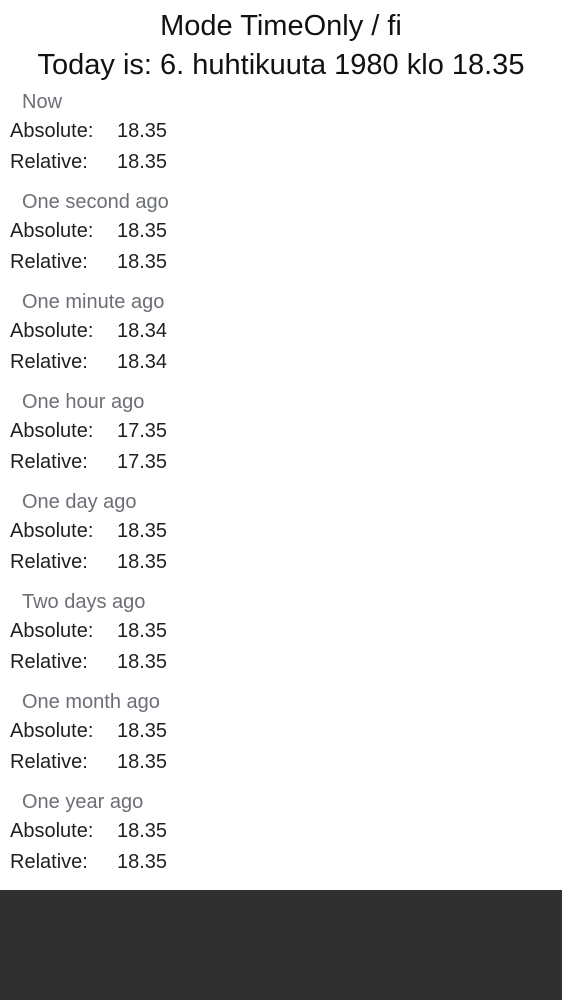 Image resolution: width=562 pixels, height=1000 pixels. I want to click on section-title: One year ago, so click(83, 802).